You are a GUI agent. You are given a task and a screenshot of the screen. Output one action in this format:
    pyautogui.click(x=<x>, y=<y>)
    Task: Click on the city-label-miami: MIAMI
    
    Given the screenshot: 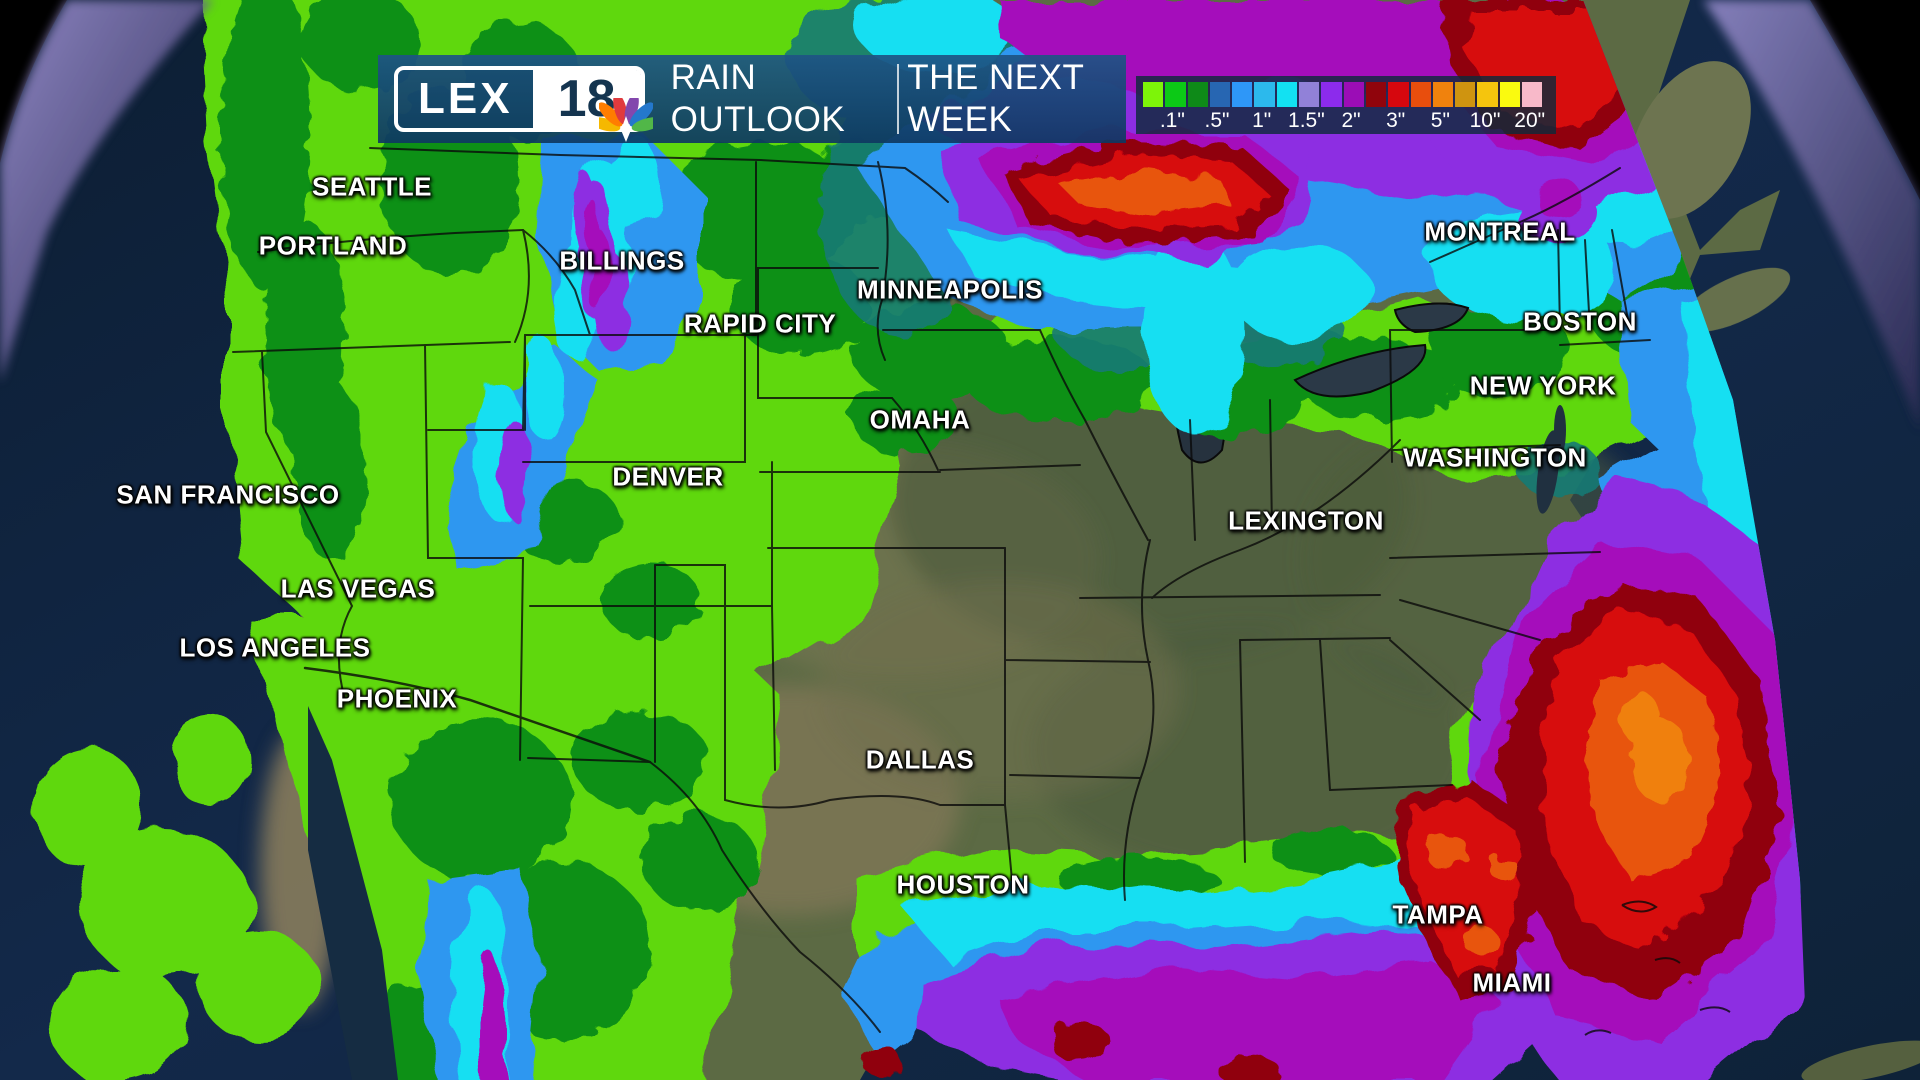 What is the action you would take?
    pyautogui.click(x=1512, y=982)
    